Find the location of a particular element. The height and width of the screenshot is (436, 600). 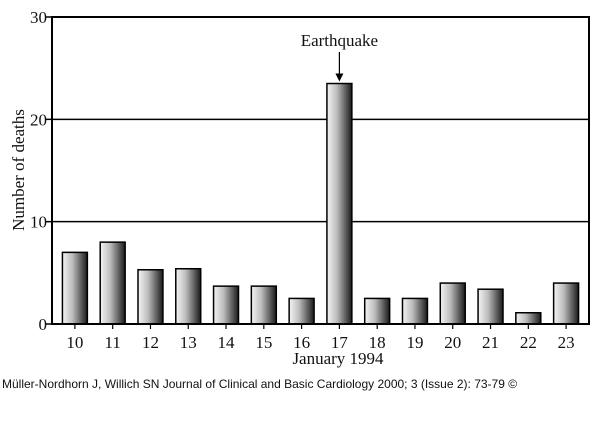

x-tick-label: 13 is located at coordinates (188, 342).